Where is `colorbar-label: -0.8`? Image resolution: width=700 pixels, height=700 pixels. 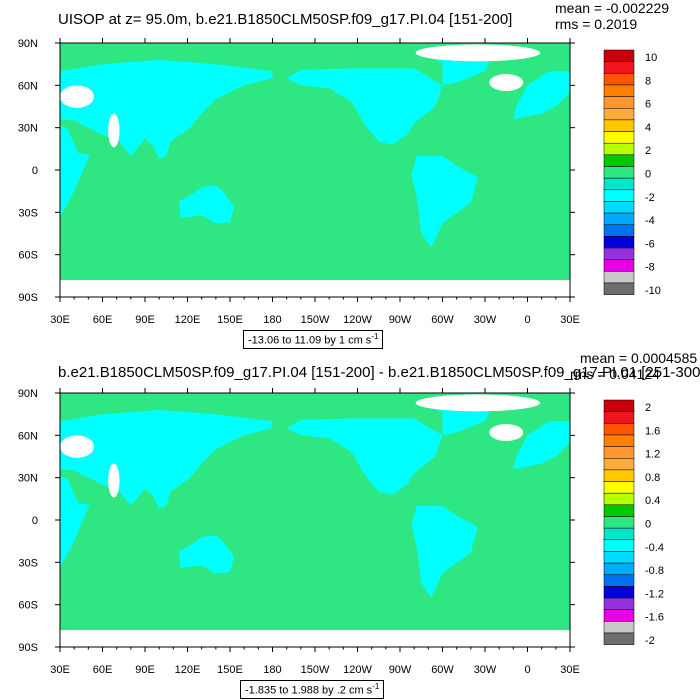
colorbar-label: -0.8 is located at coordinates (654, 571).